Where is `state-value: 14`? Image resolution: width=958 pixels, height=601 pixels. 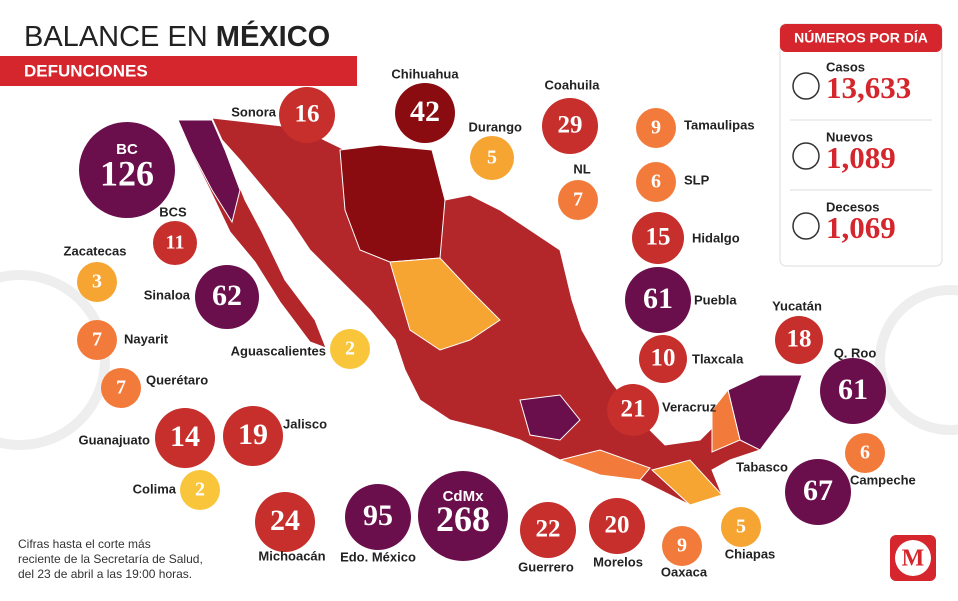 state-value: 14 is located at coordinates (185, 436).